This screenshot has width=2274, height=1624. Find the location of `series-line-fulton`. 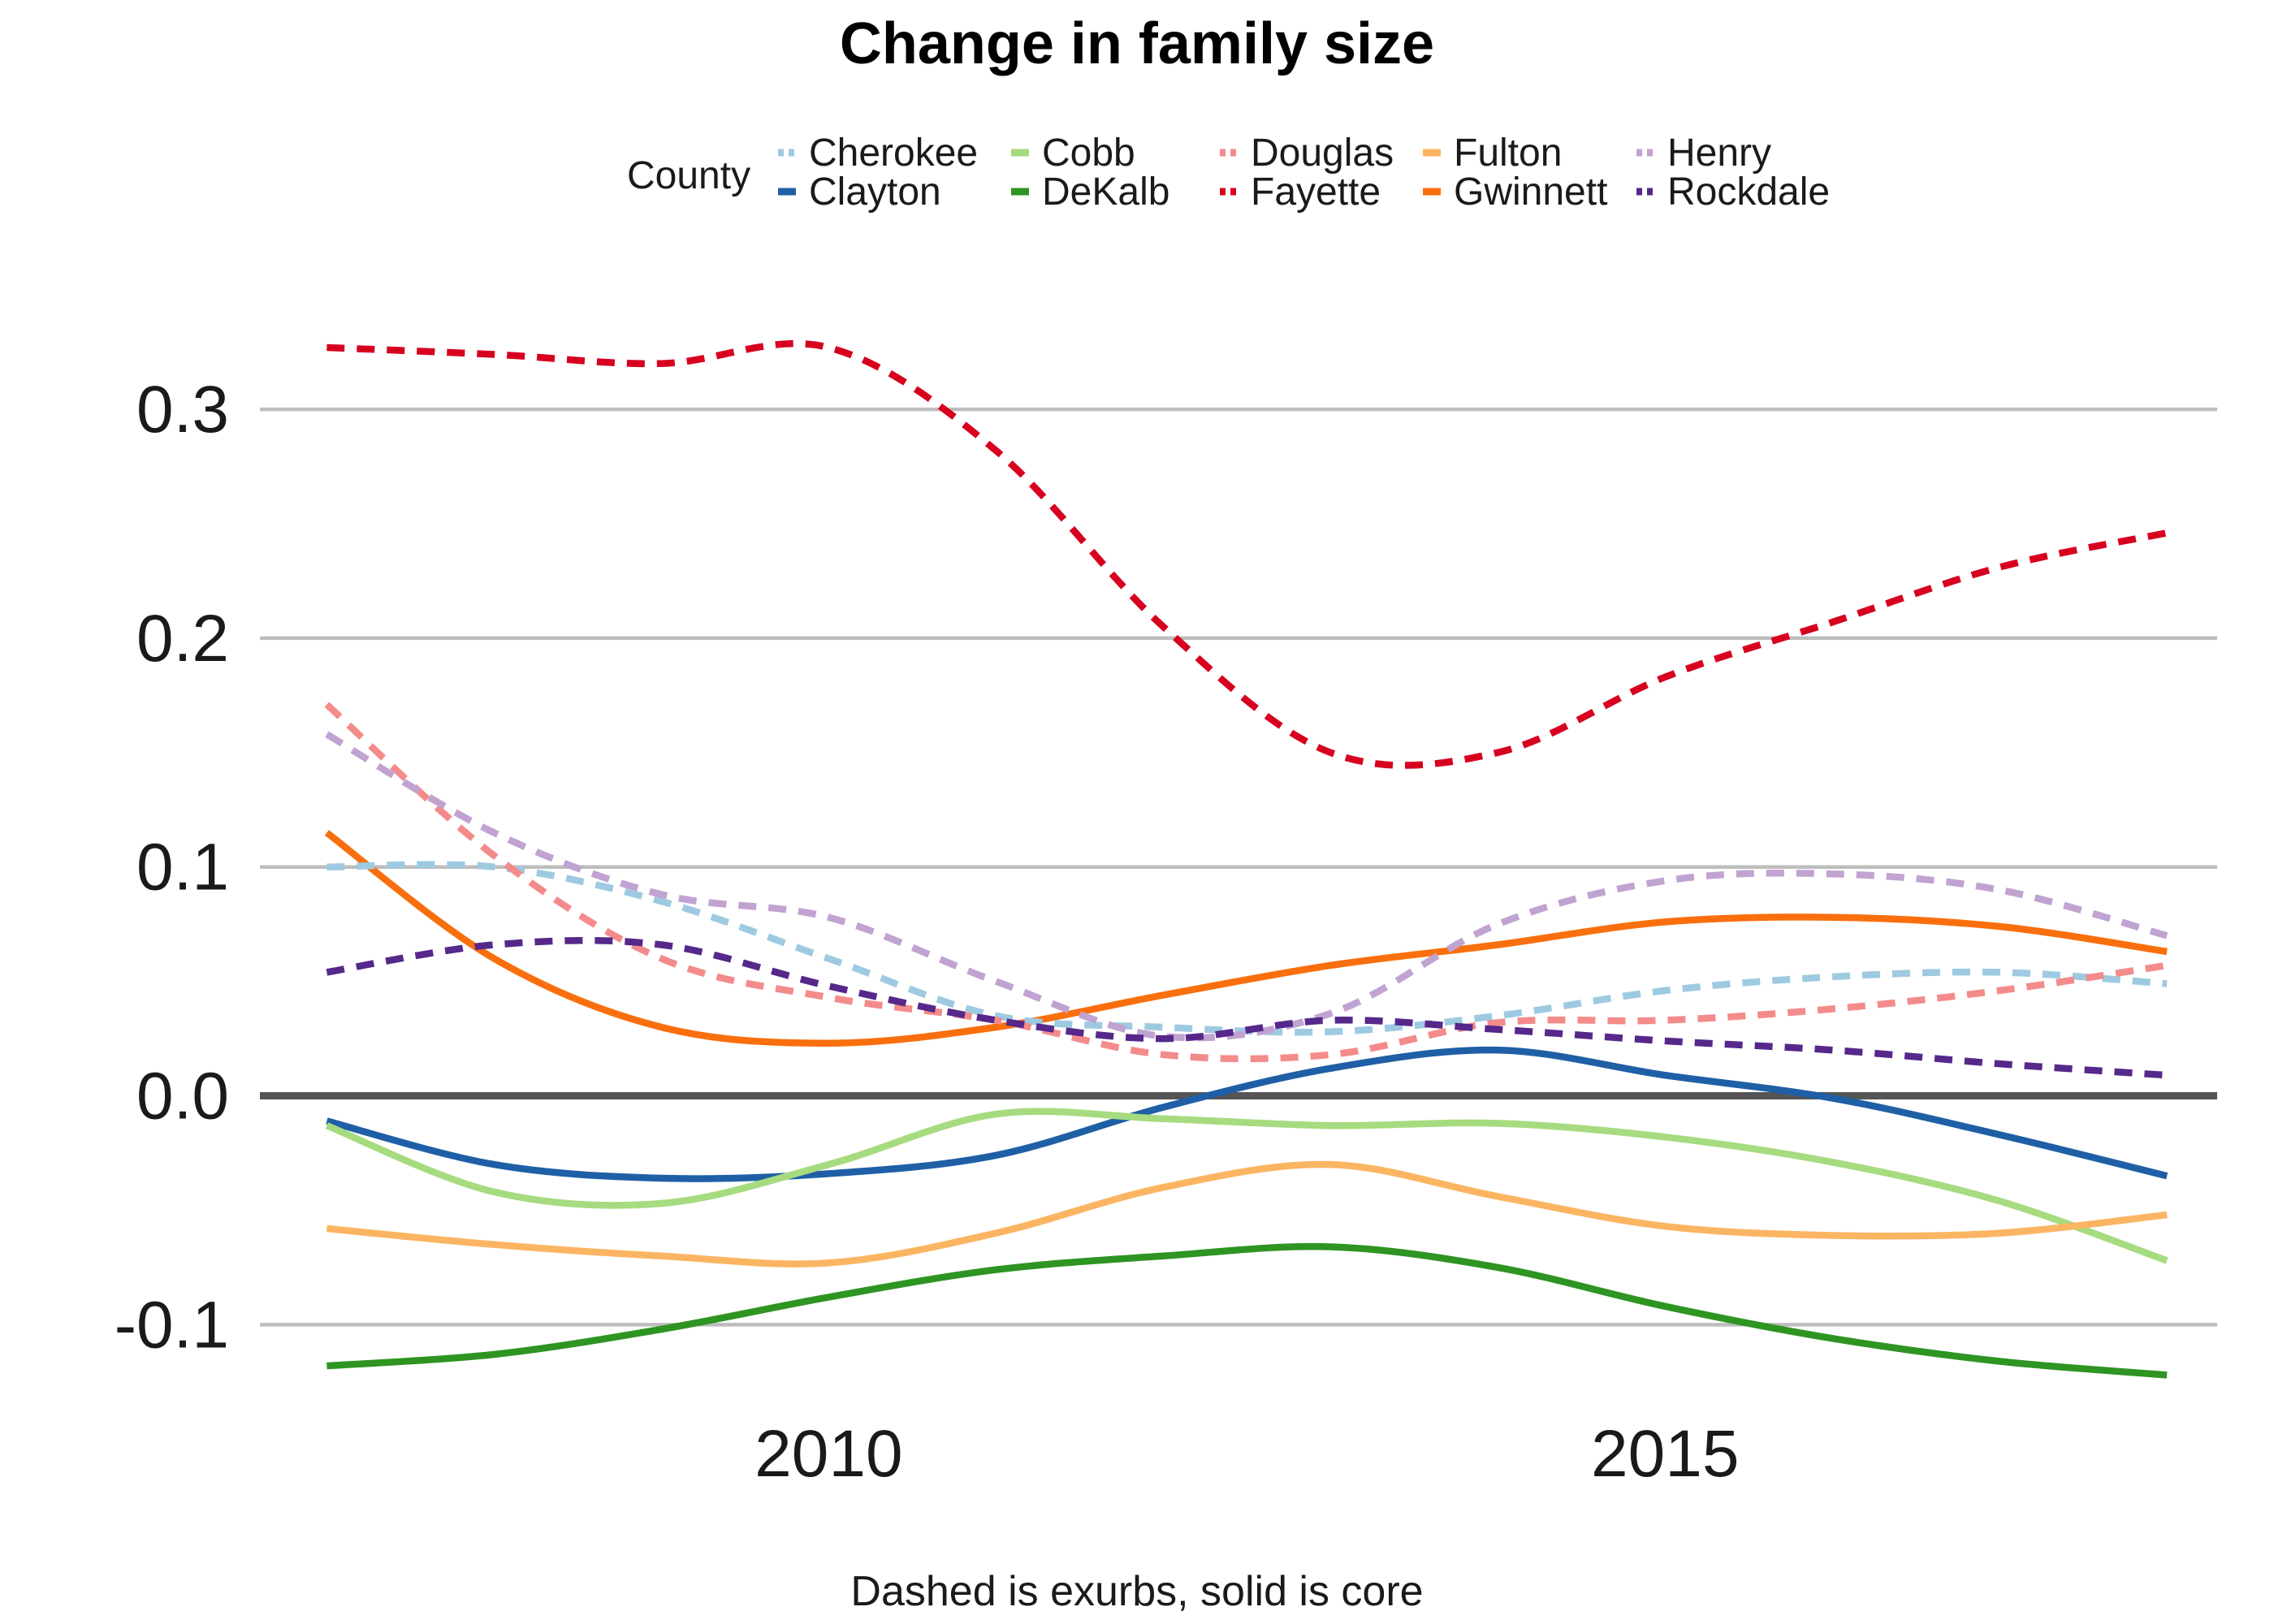

series-line-fulton is located at coordinates (1247, 1214).